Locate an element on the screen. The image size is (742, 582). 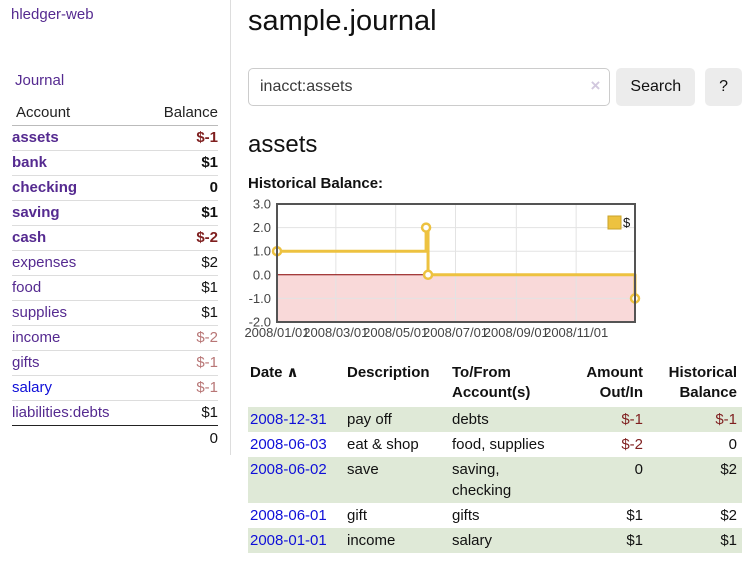
account-balance-gifts: $-1 is located at coordinates (179, 363).